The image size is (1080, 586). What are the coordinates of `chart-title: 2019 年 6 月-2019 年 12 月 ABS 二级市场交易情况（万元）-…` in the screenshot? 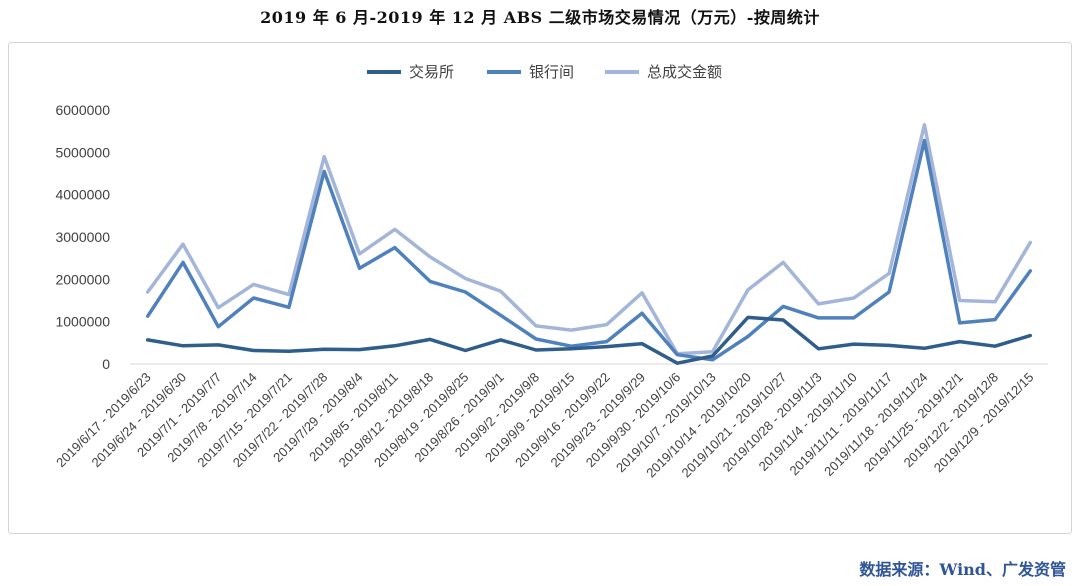 It's located at (540, 17).